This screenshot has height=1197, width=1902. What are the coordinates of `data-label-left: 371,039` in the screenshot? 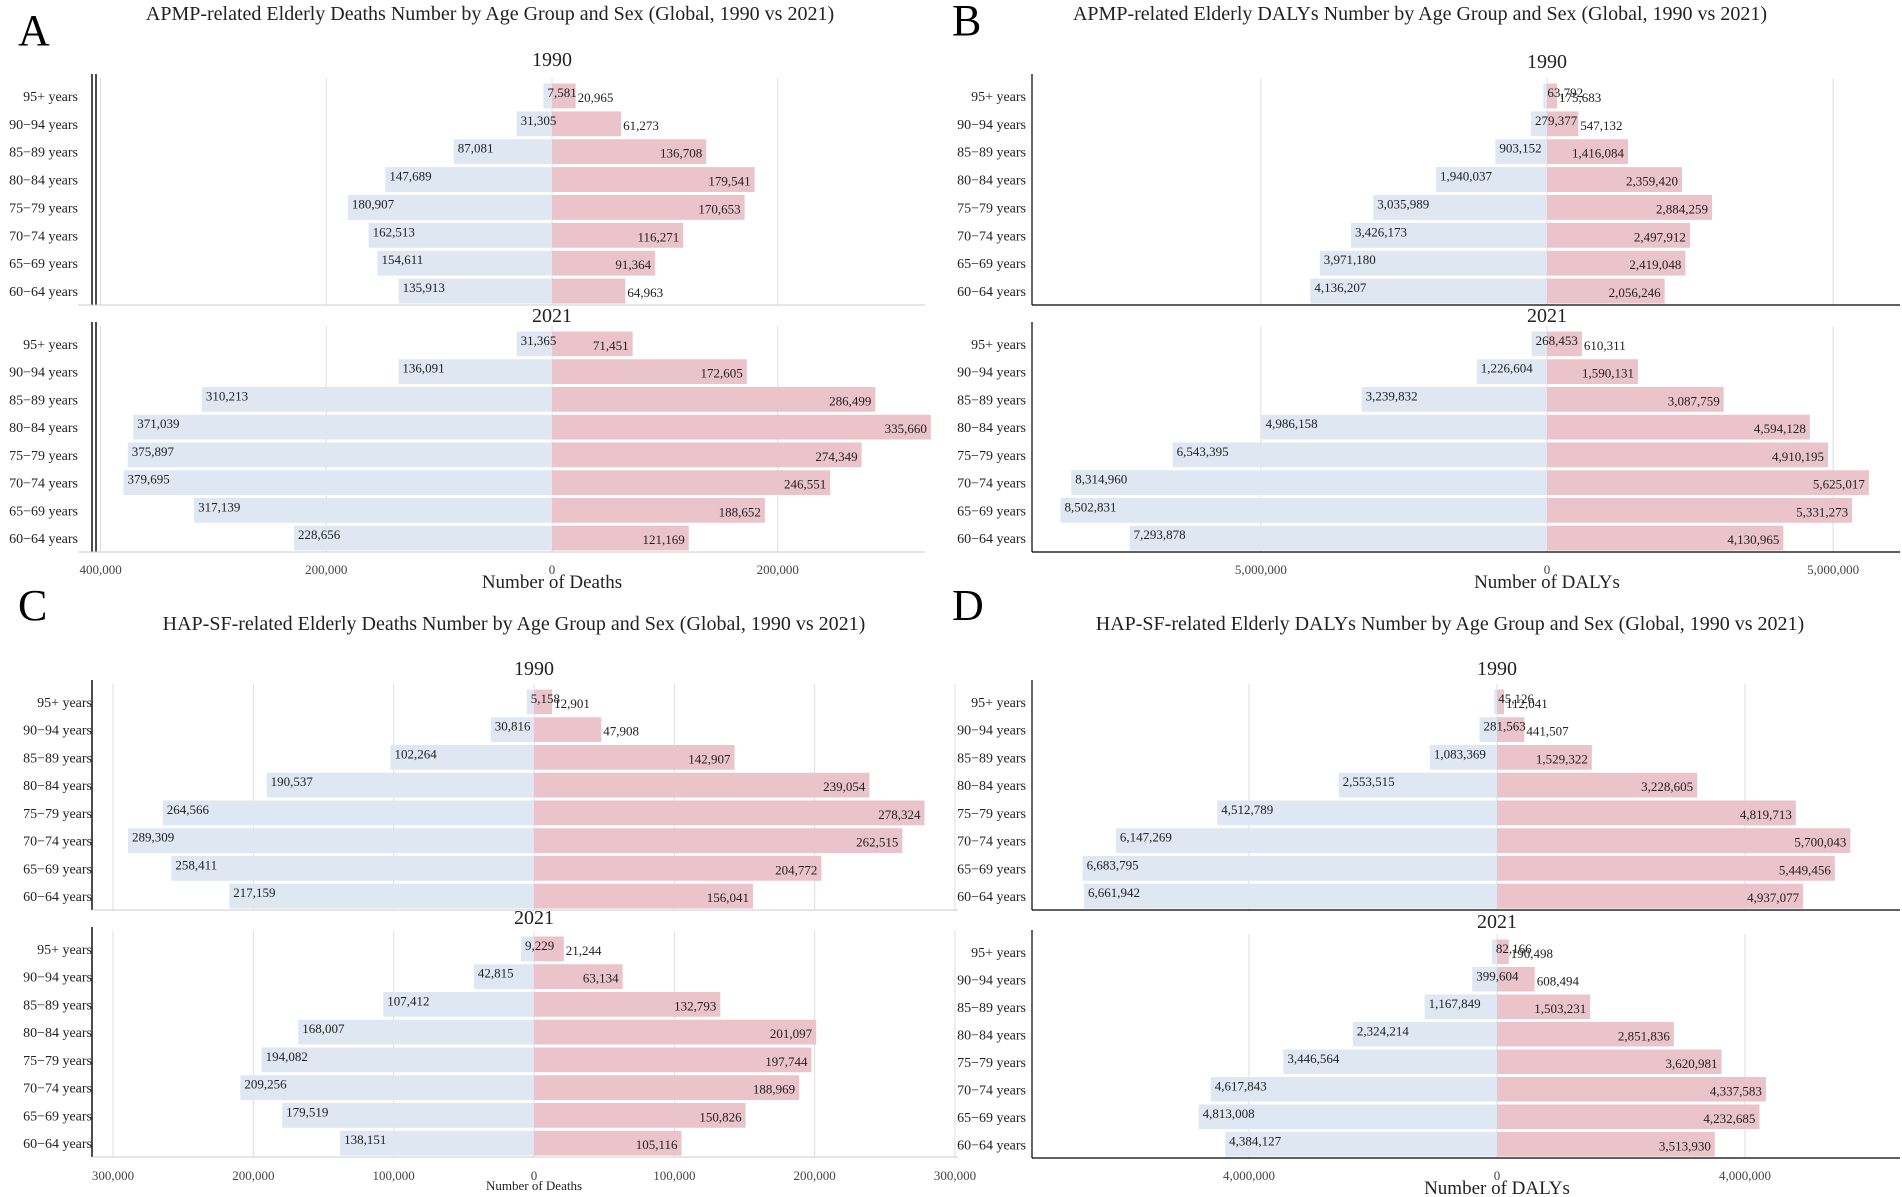 It's located at (158, 423).